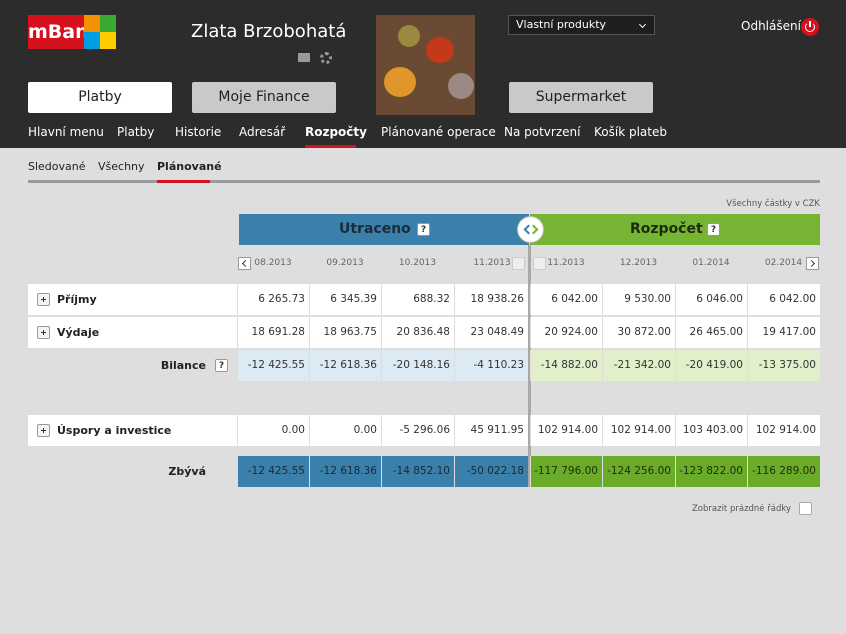 The height and width of the screenshot is (634, 846). Describe the element at coordinates (183, 181) in the screenshot. I see `subtab-active-underline` at that location.